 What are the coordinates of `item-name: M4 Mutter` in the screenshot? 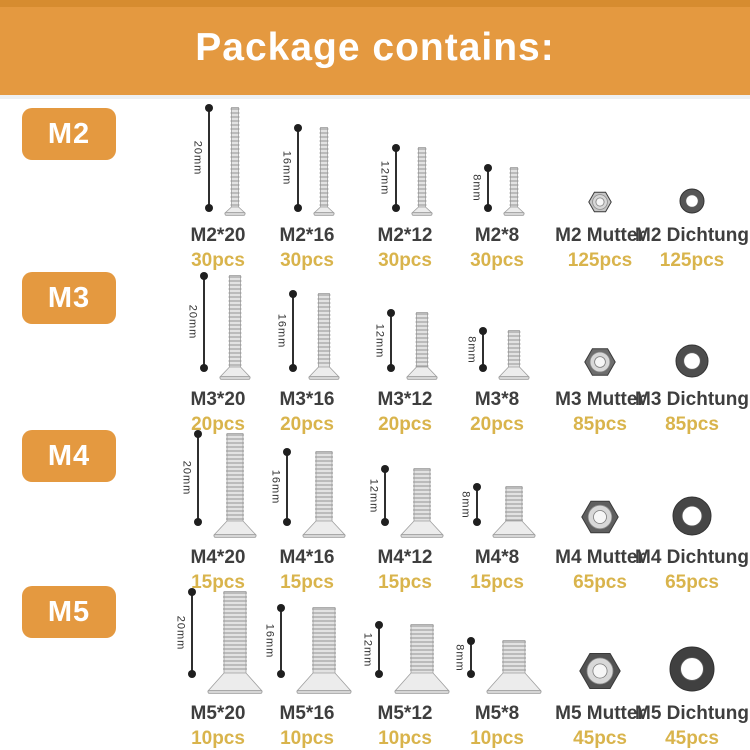 It's located at (600, 557).